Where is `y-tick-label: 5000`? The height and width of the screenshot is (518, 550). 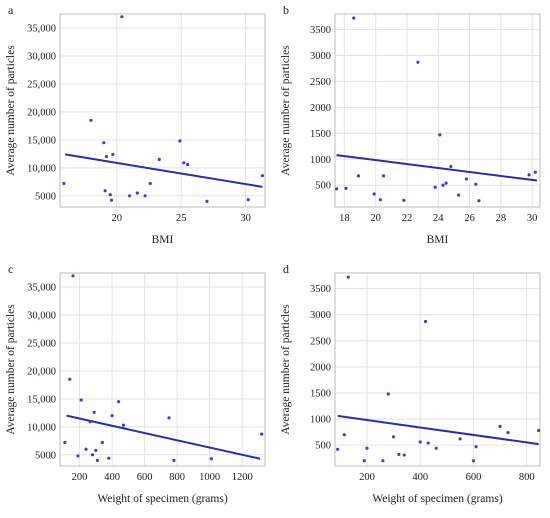
y-tick-label: 5000 is located at coordinates (45, 196).